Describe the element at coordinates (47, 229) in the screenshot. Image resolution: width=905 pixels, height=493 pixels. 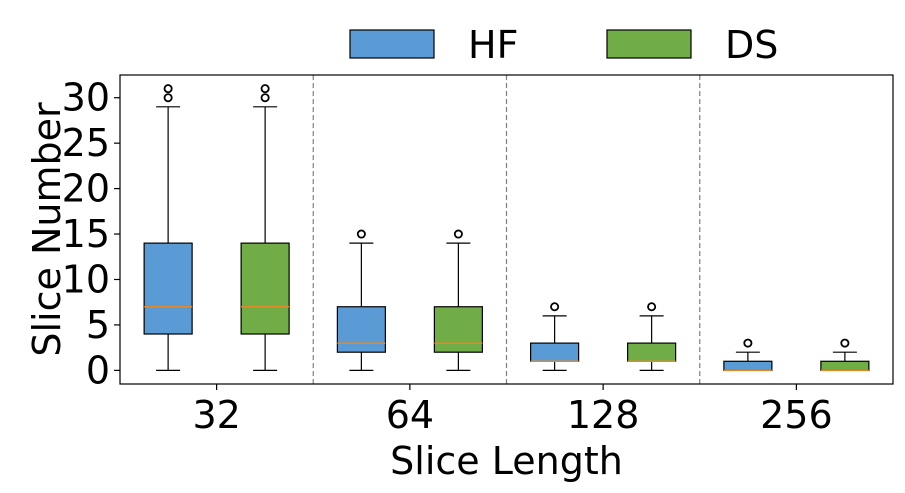
I see `y-axis-title: Slice Number` at that location.